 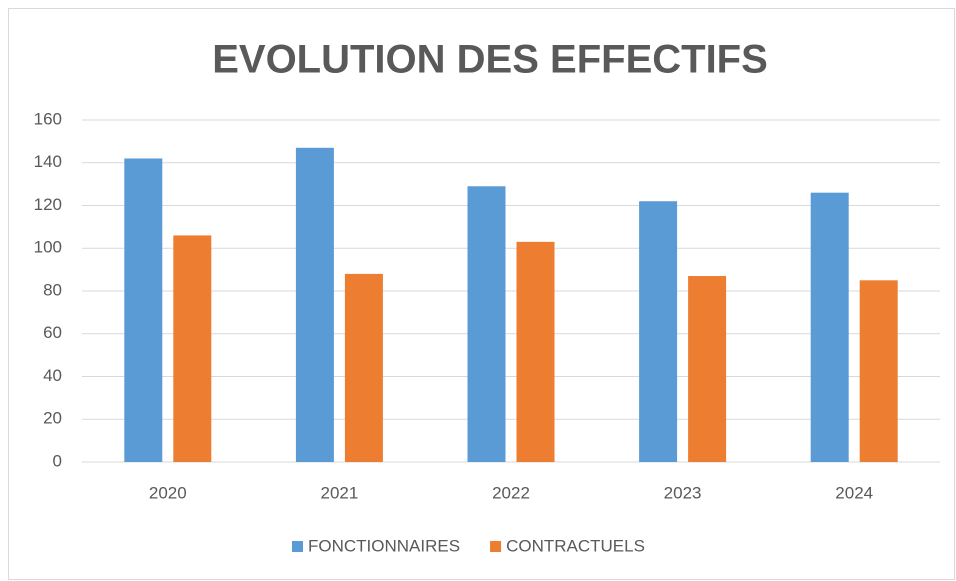 I want to click on y-tick-label: 40, so click(x=52, y=375).